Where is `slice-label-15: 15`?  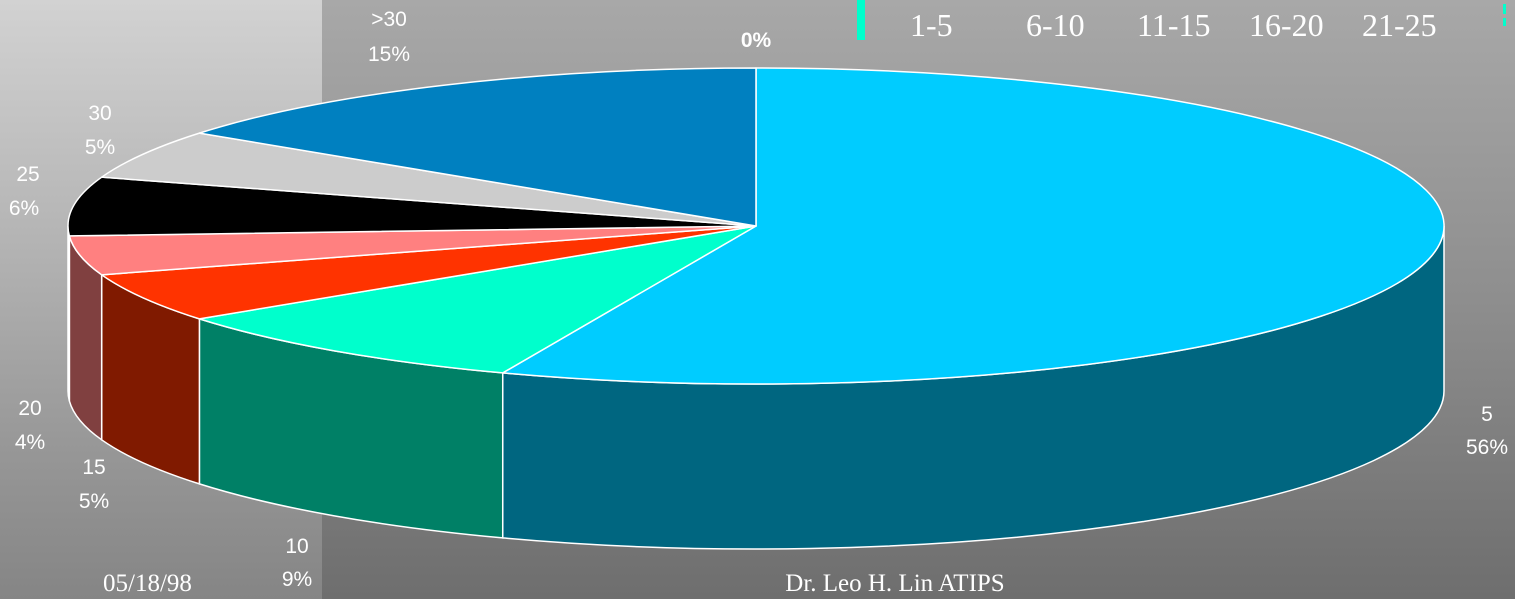
slice-label-15: 15 is located at coordinates (93, 467).